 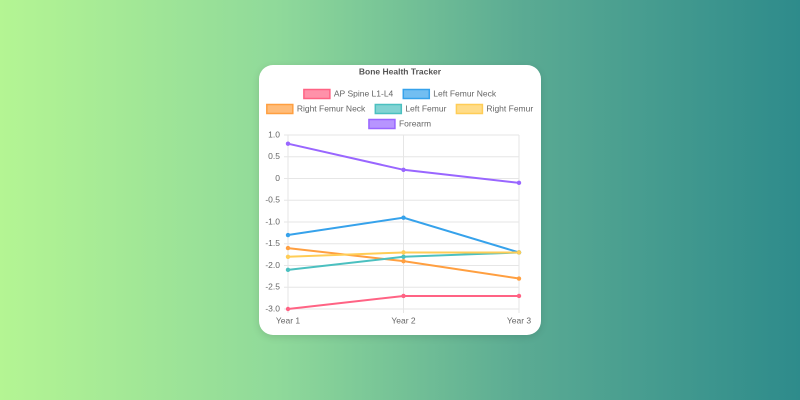 What do you see at coordinates (274, 134) in the screenshot?
I see `y-tick-label: 1.0` at bounding box center [274, 134].